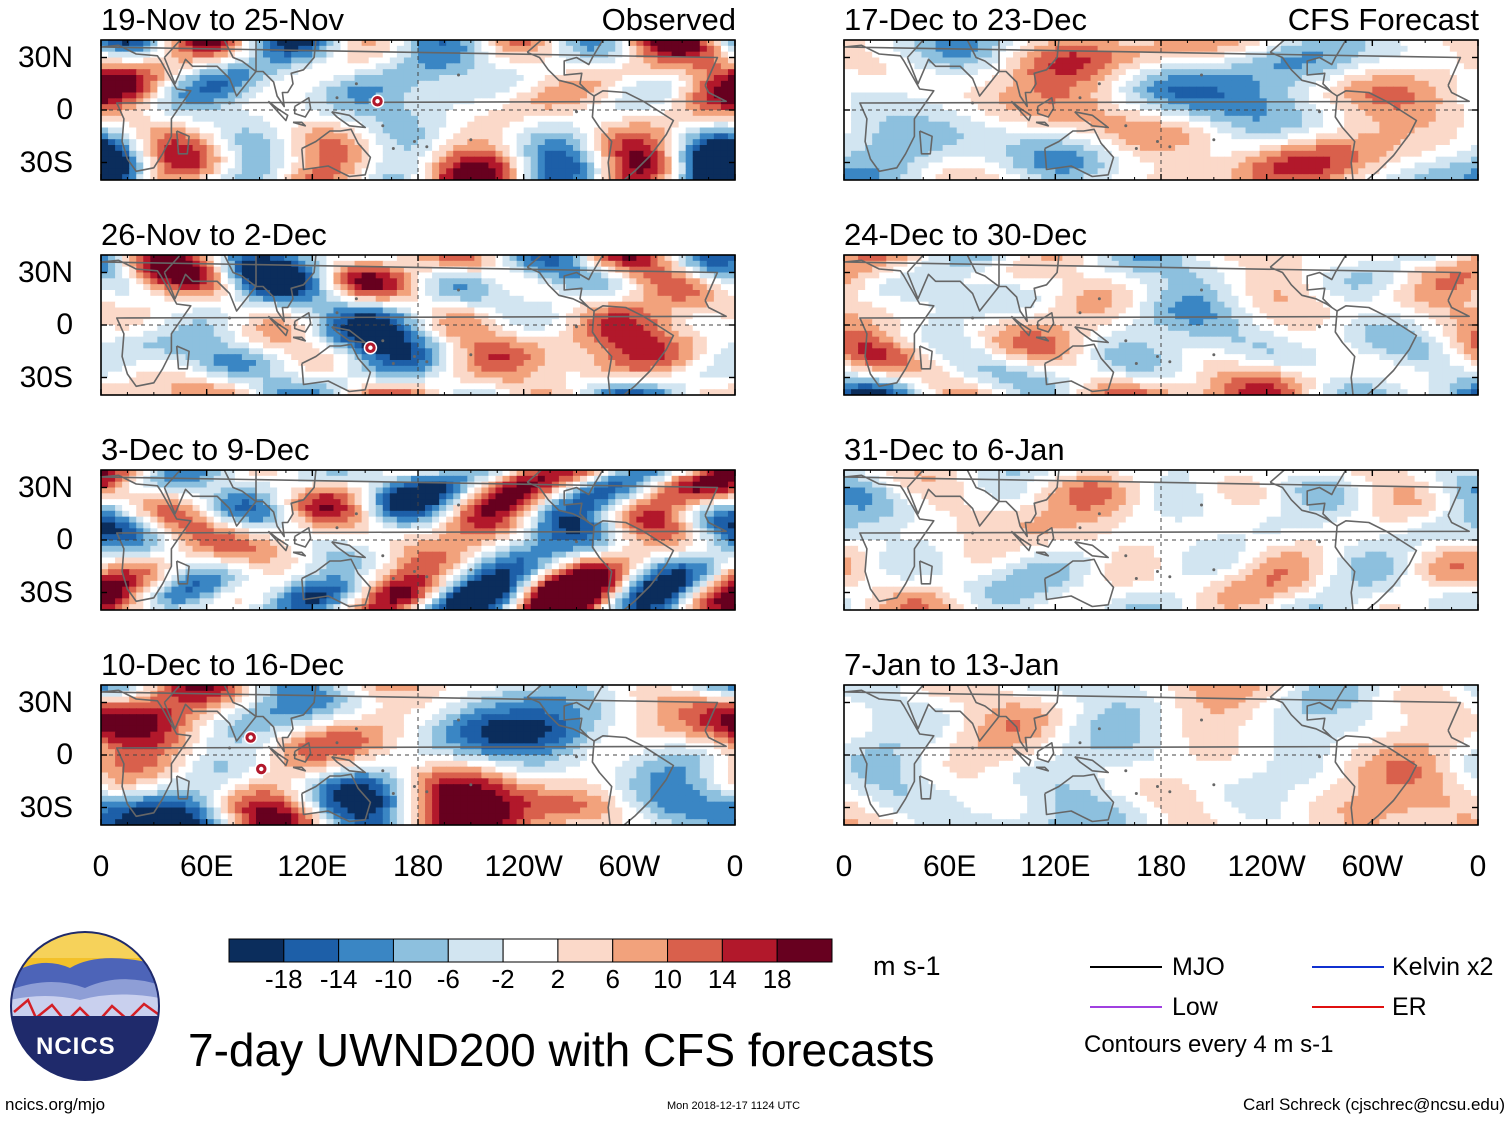 The width and height of the screenshot is (1510, 1121). Describe the element at coordinates (1383, 19) in the screenshot. I see `cfs-forecast-label: CFS Forecast` at that location.